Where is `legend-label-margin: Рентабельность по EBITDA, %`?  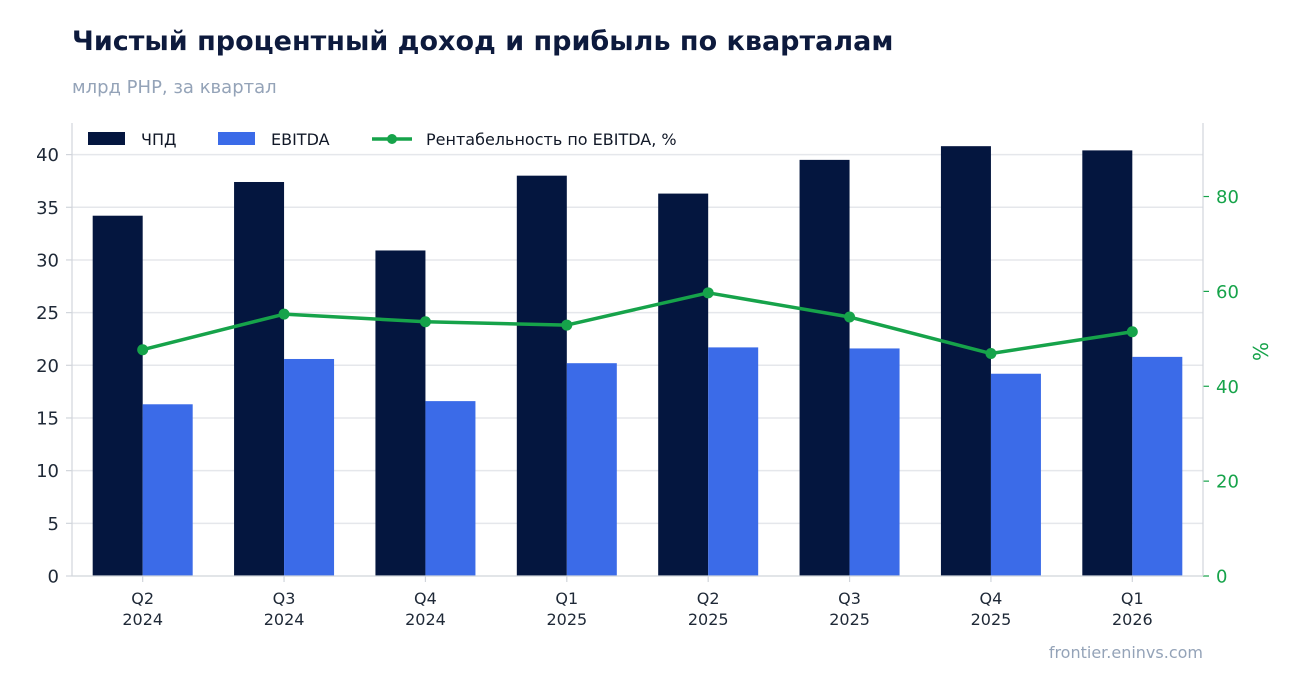 legend-label-margin: Рентабельность по EBITDA, % is located at coordinates (551, 139).